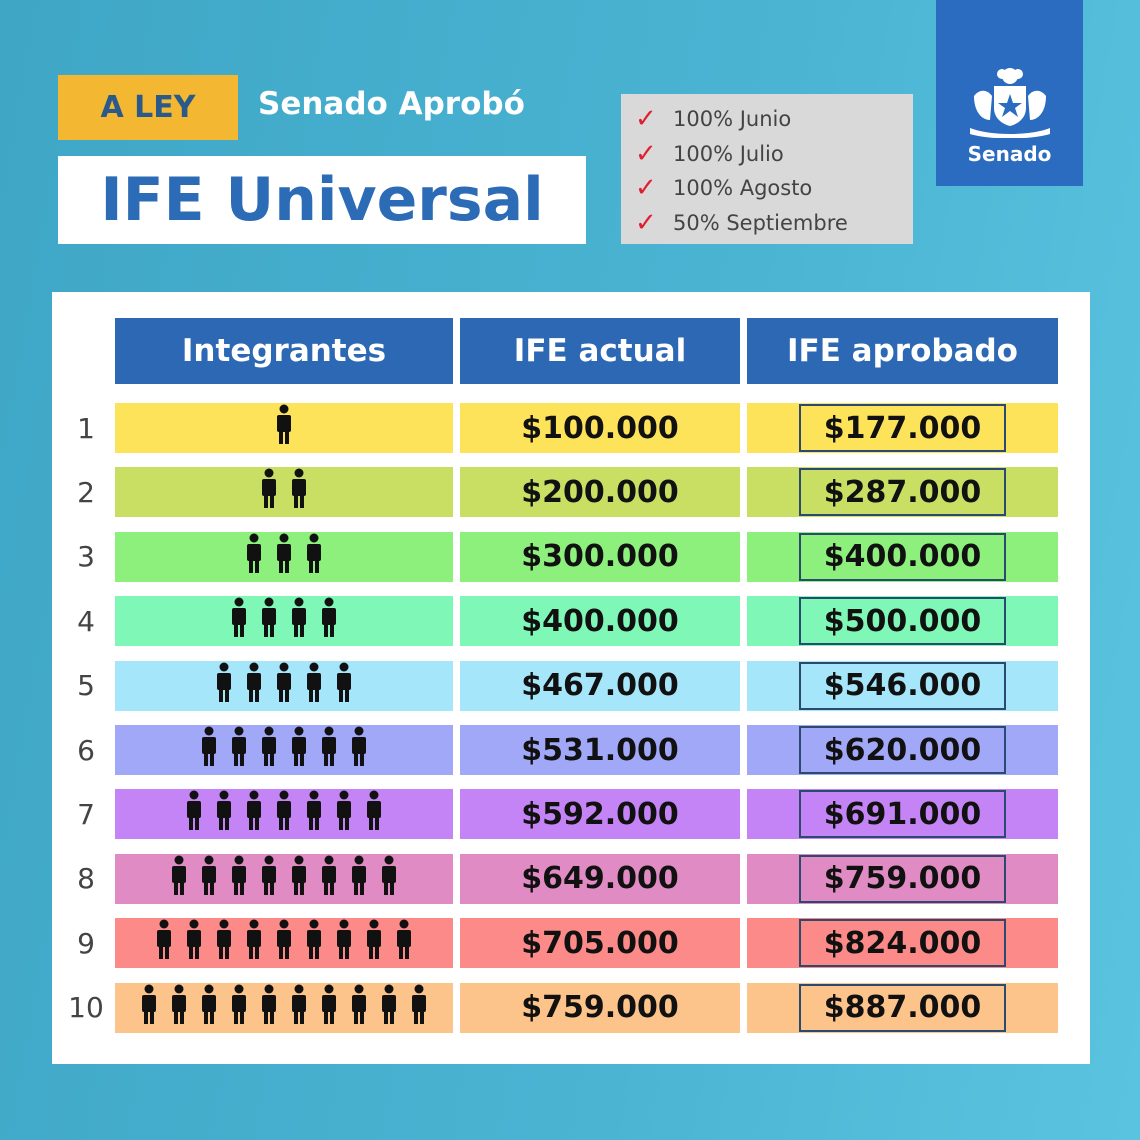 This screenshot has width=1140, height=1140. What do you see at coordinates (600, 685) in the screenshot?
I see `ife-actual-cell: $467.000` at bounding box center [600, 685].